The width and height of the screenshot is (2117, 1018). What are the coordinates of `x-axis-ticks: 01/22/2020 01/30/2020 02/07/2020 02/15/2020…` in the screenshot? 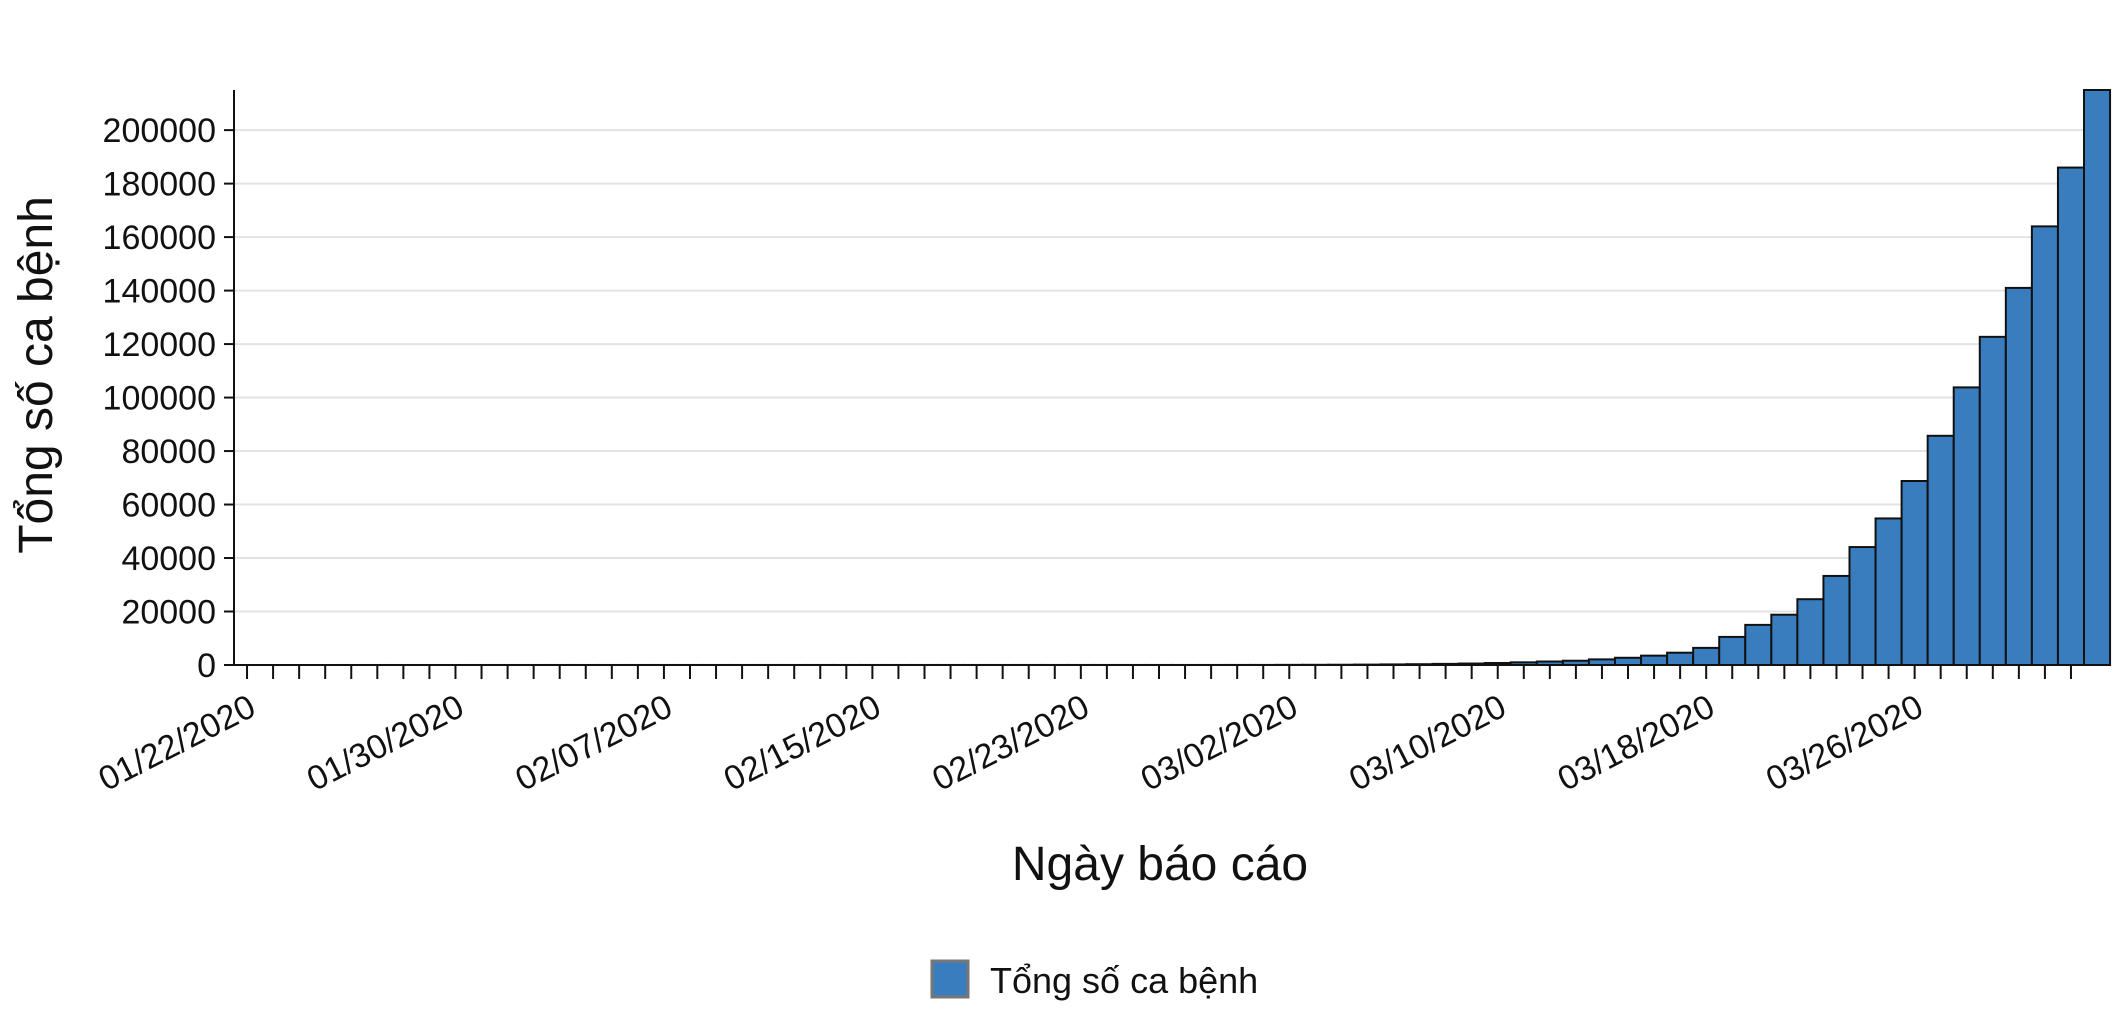 It's located at (1082, 732).